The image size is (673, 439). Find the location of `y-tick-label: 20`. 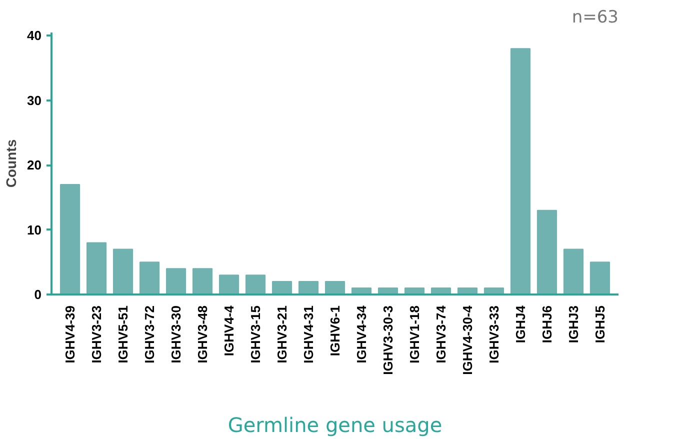

y-tick-label: 20 is located at coordinates (34, 165).